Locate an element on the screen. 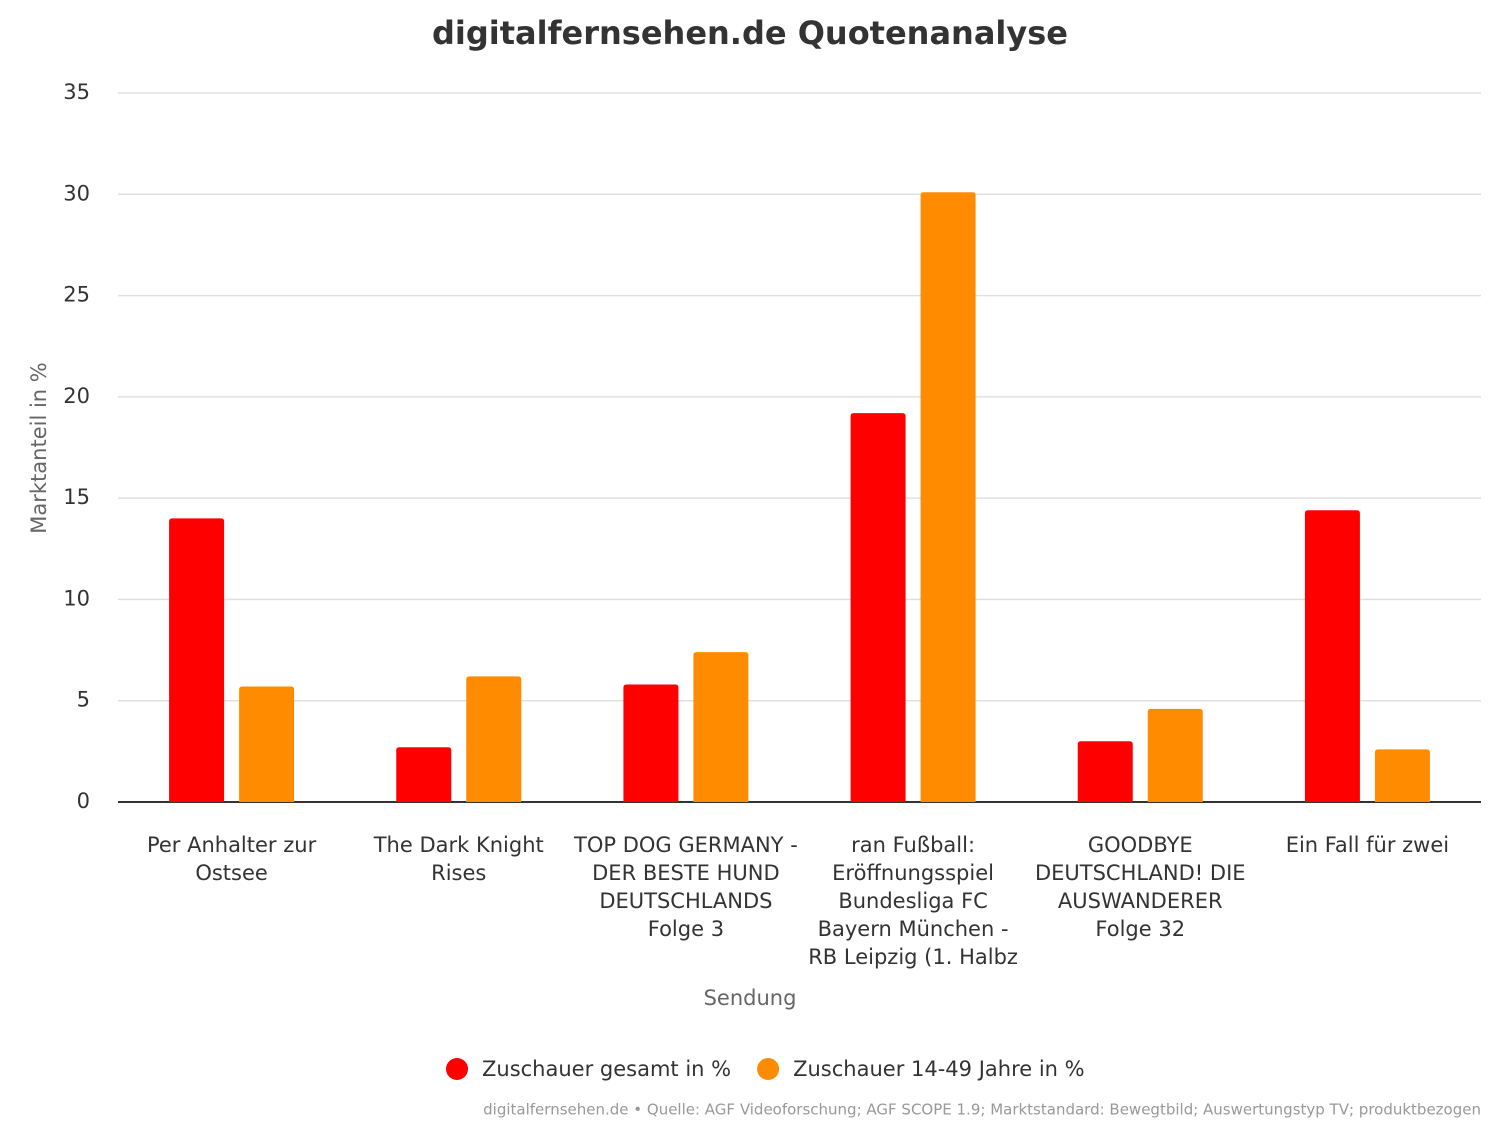 Image resolution: width=1500 pixels, height=1125 pixels. y-tick-label: 15 is located at coordinates (76, 497).